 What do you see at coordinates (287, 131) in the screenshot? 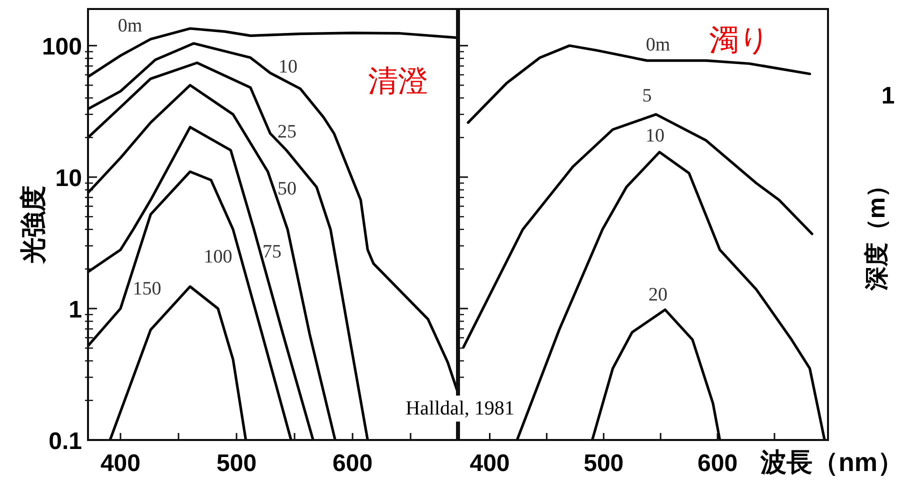
I see `annotation: 25` at bounding box center [287, 131].